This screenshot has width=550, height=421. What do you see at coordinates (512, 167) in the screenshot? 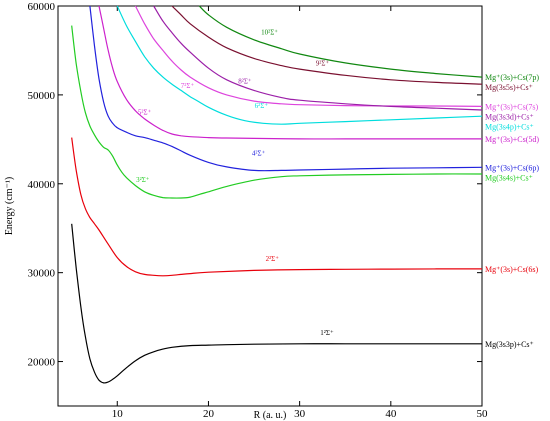
I see `asymptote-label-4: Mg⁺(3s)+Cs(6p)` at bounding box center [512, 167].